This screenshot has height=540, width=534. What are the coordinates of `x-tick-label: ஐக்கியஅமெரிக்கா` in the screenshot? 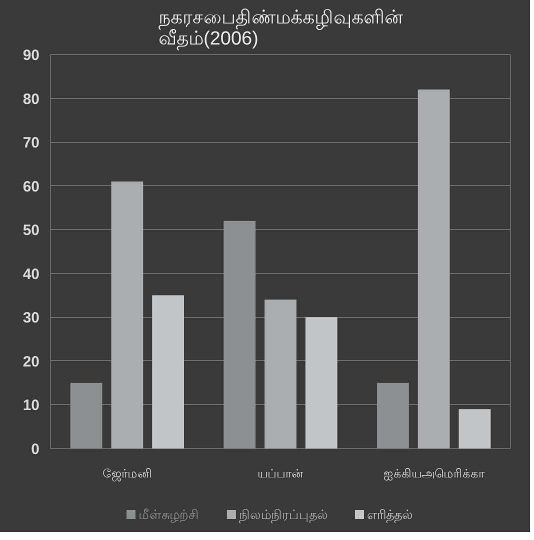 It's located at (434, 473).